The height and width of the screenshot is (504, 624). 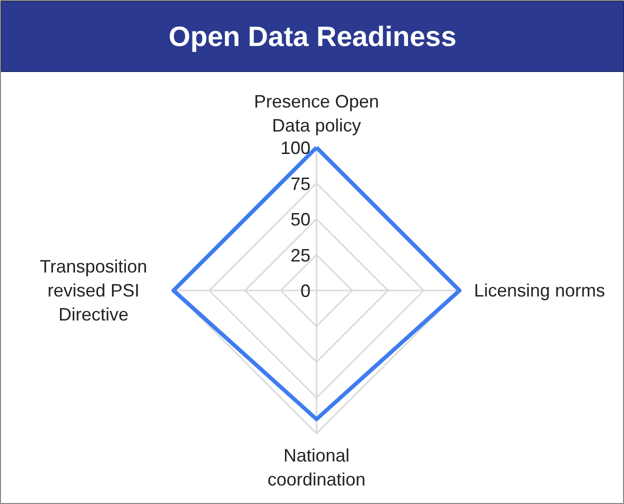 What do you see at coordinates (317, 114) in the screenshot?
I see `spoke-label: Presence Open Data policy` at bounding box center [317, 114].